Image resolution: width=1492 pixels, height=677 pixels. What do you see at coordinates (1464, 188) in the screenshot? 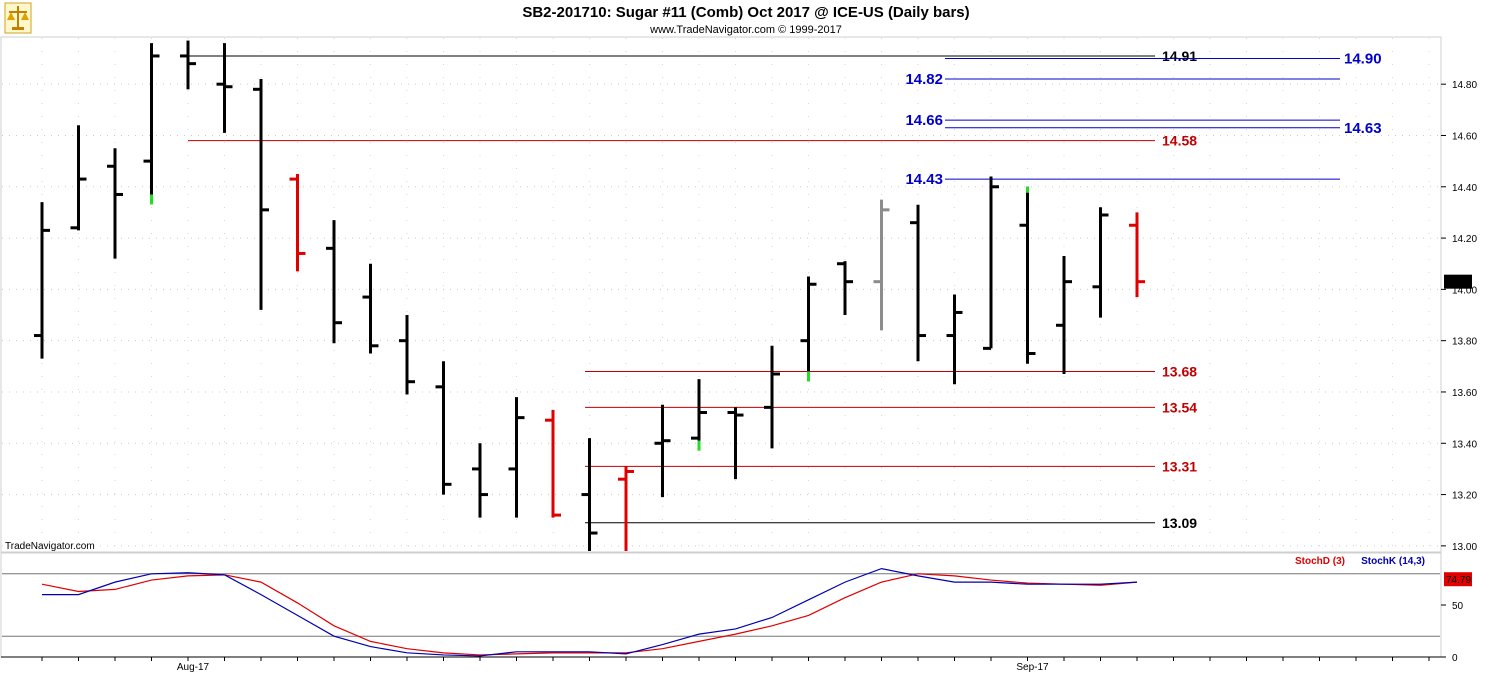
I see `y-tick-label: 14.40` at bounding box center [1464, 188].